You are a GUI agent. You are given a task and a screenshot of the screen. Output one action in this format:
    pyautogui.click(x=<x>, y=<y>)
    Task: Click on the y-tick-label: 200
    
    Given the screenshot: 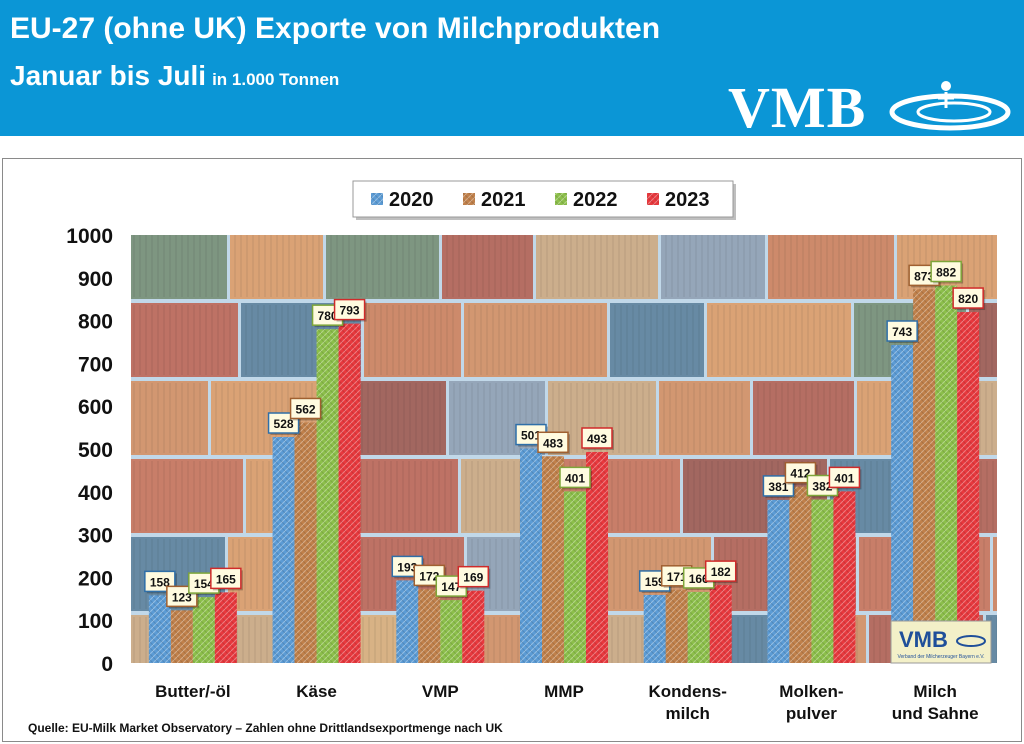 What is the action you would take?
    pyautogui.click(x=95, y=578)
    